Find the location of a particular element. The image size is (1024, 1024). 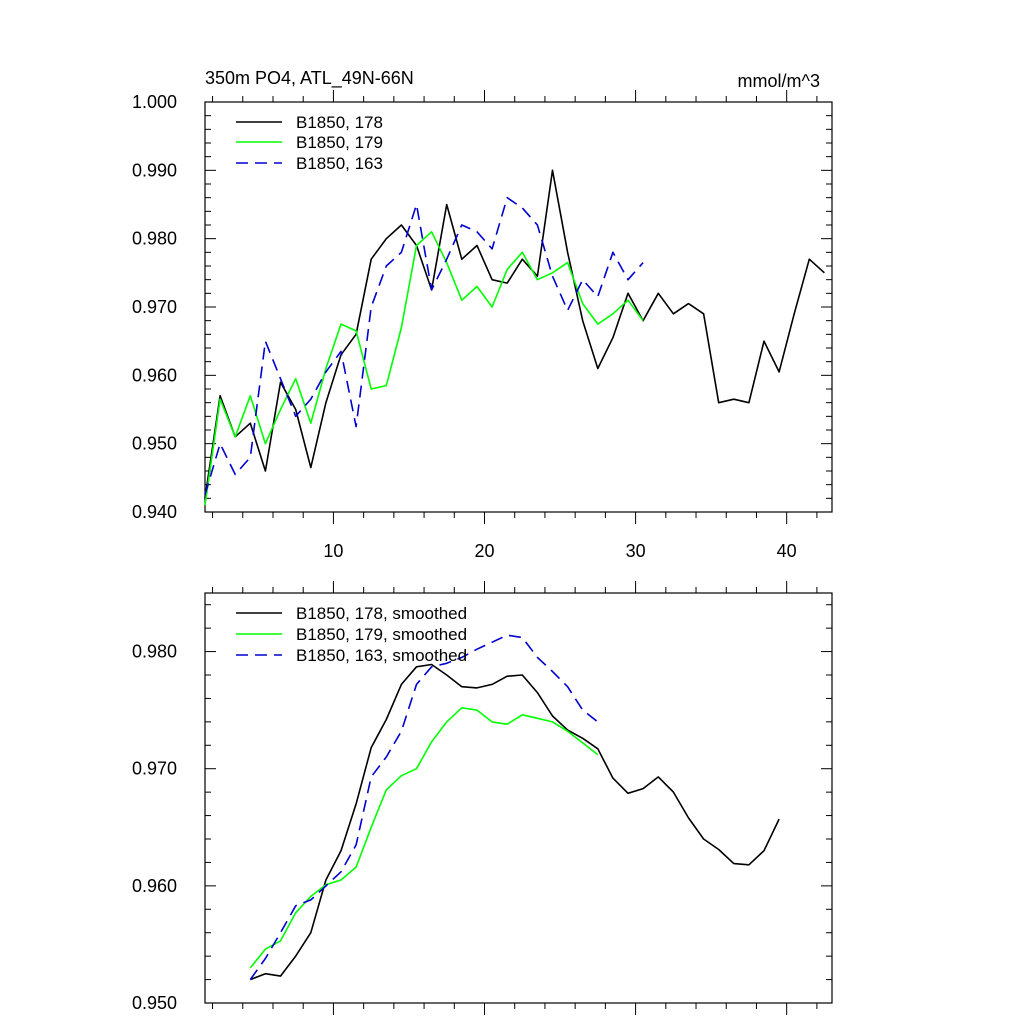

legend-label-178: B1850, 178 is located at coordinates (339, 122).